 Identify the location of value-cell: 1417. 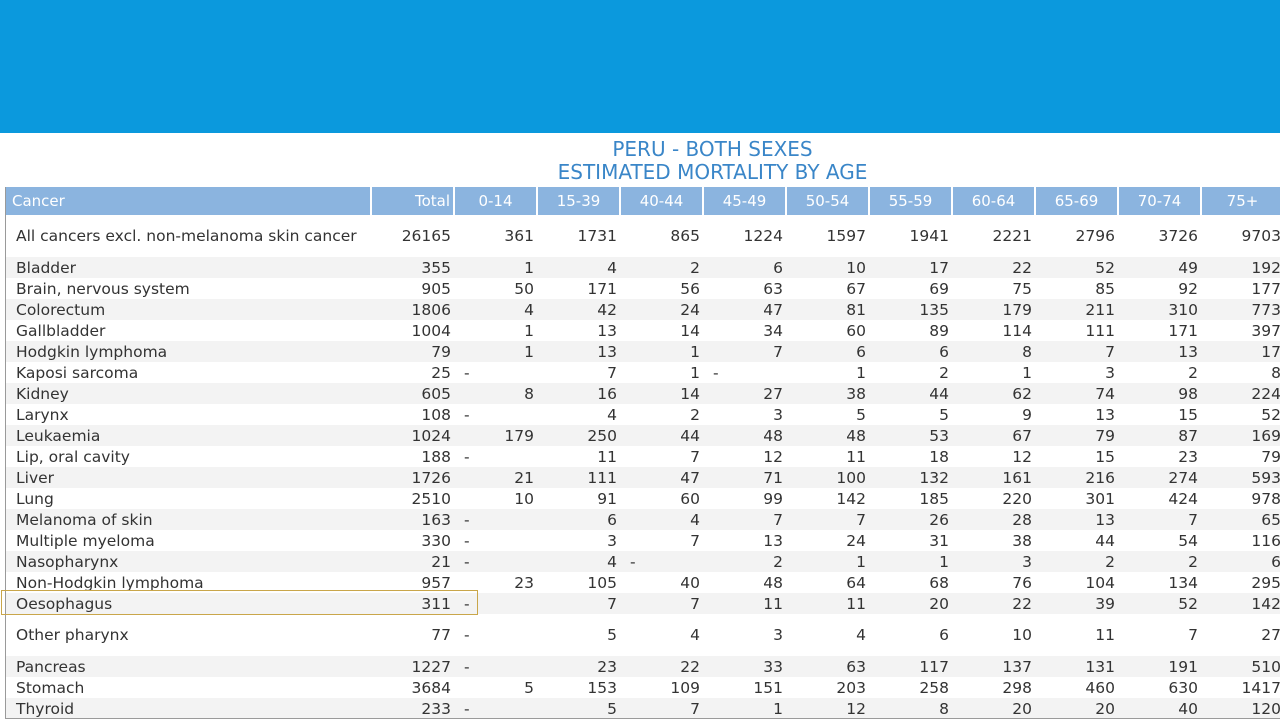
(1240, 687).